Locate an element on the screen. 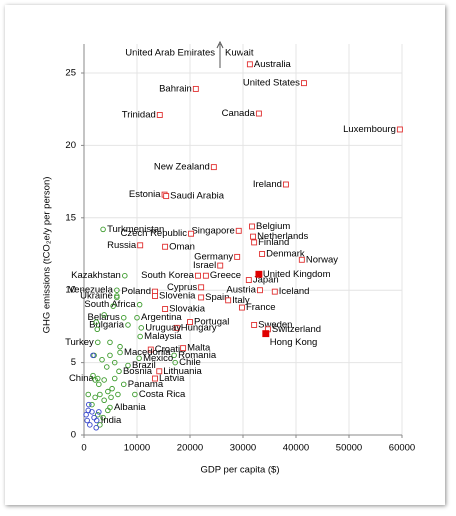  point-label: France is located at coordinates (261, 307).